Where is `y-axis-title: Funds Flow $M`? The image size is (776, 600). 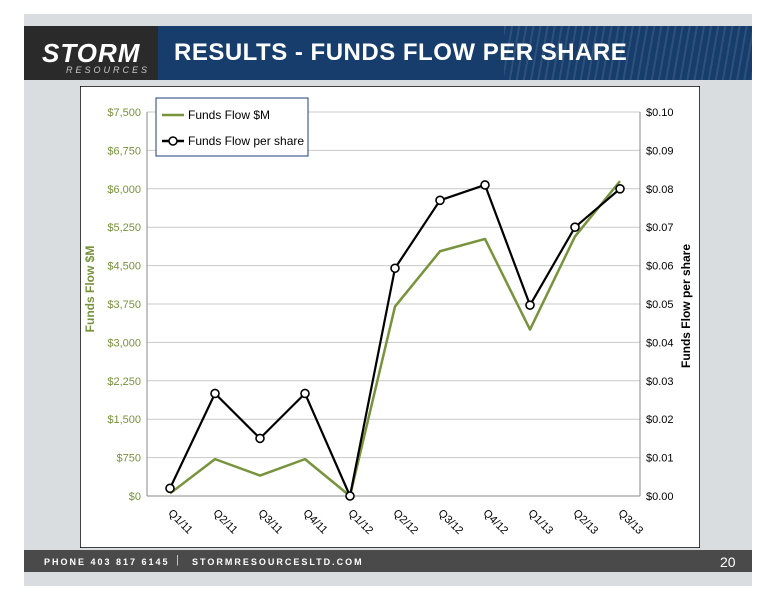
y-axis-title: Funds Flow $M is located at coordinates (90, 289).